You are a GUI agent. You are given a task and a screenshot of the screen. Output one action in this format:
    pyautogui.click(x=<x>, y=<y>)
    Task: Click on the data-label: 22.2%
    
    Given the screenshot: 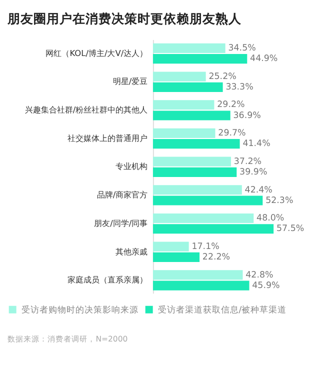 What is the action you would take?
    pyautogui.click(x=216, y=257)
    